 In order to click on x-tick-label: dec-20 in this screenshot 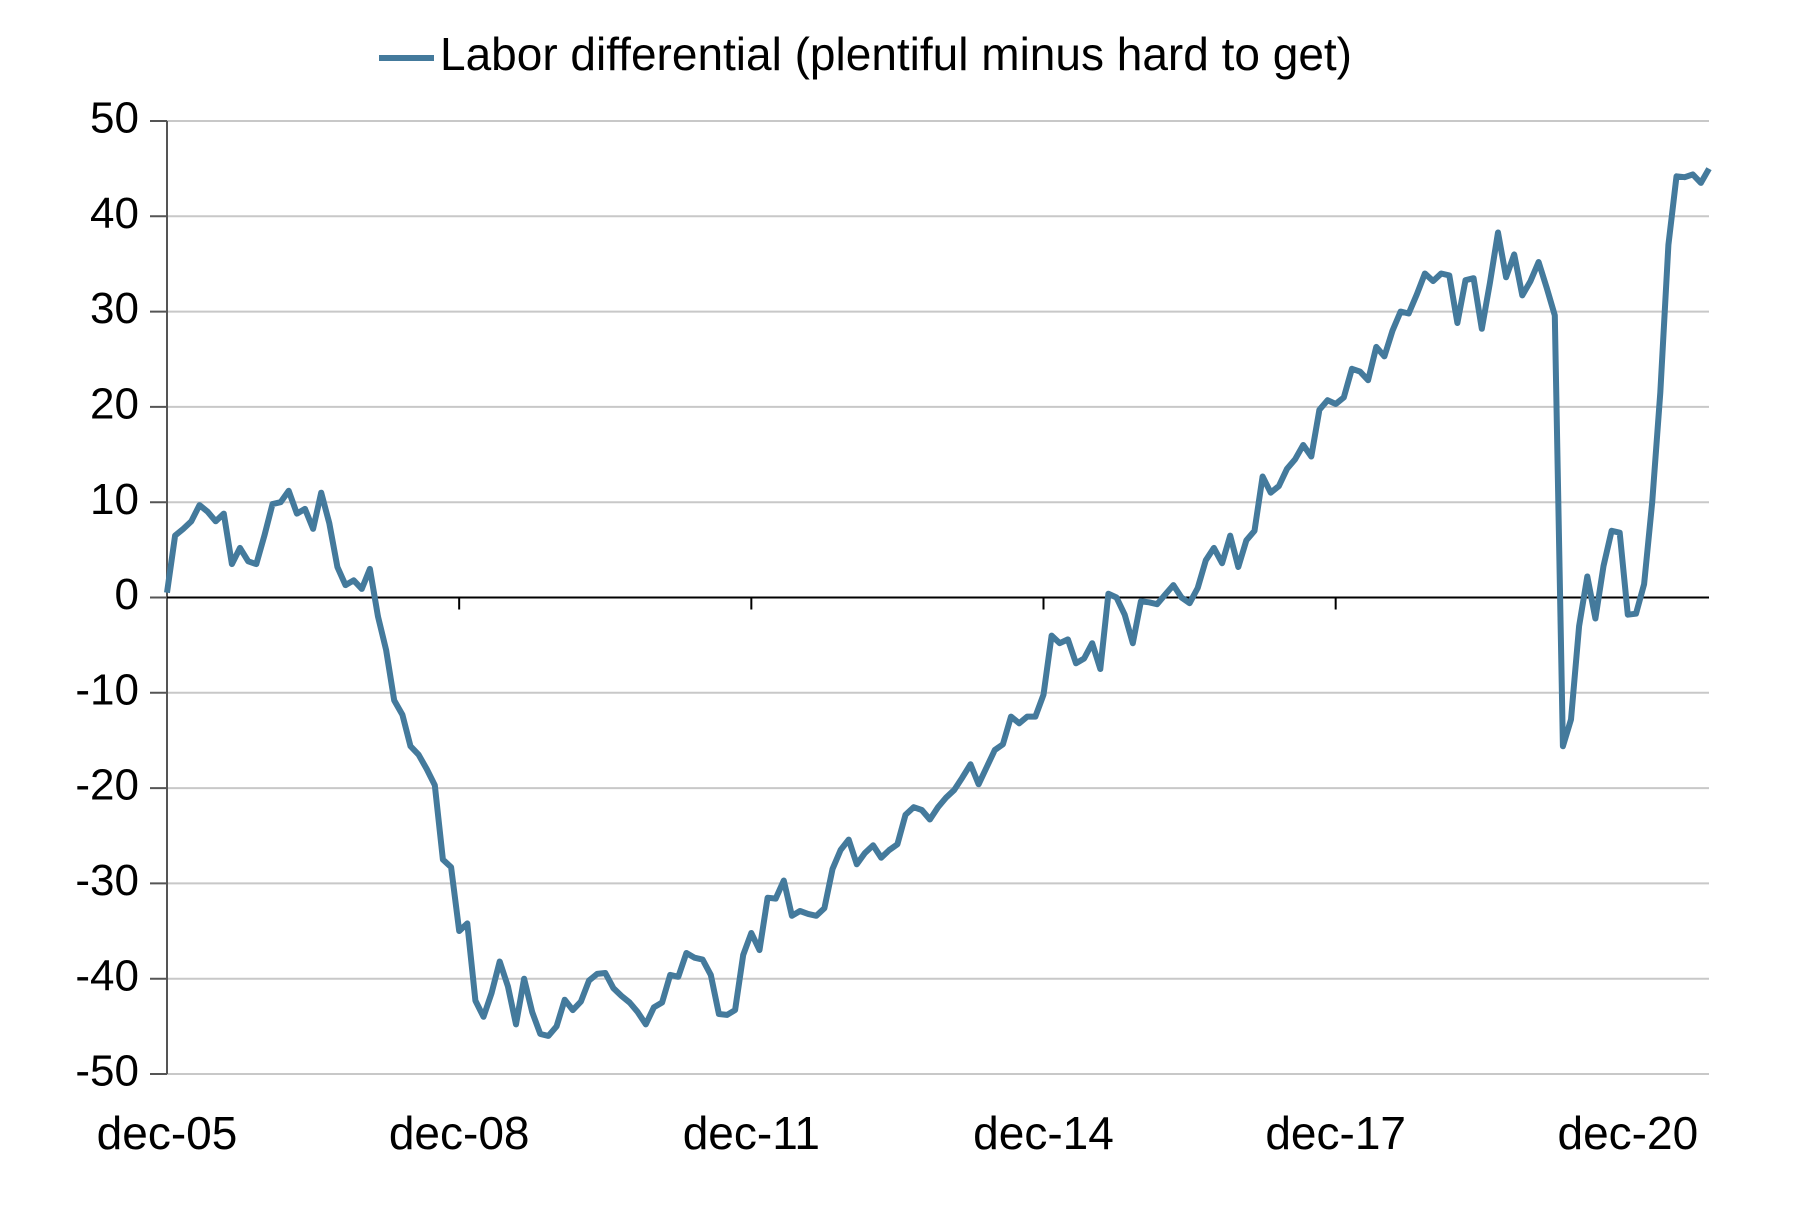, I will do `click(1628, 1133)`.